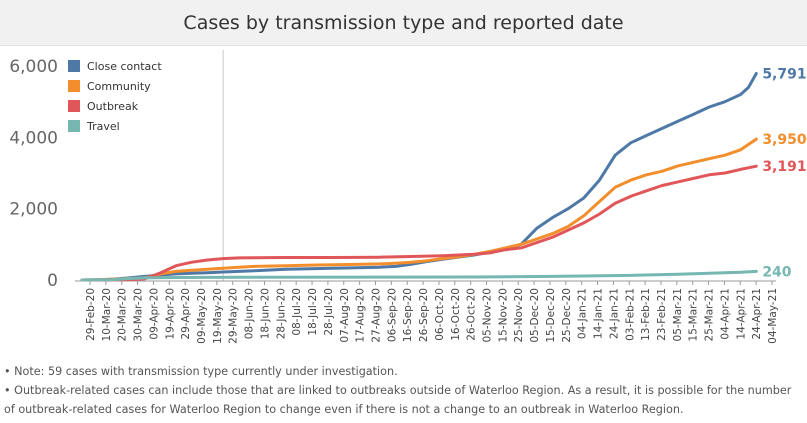  What do you see at coordinates (694, 314) in the screenshot?
I see `x-tick-label: 15-Mar-21` at bounding box center [694, 314].